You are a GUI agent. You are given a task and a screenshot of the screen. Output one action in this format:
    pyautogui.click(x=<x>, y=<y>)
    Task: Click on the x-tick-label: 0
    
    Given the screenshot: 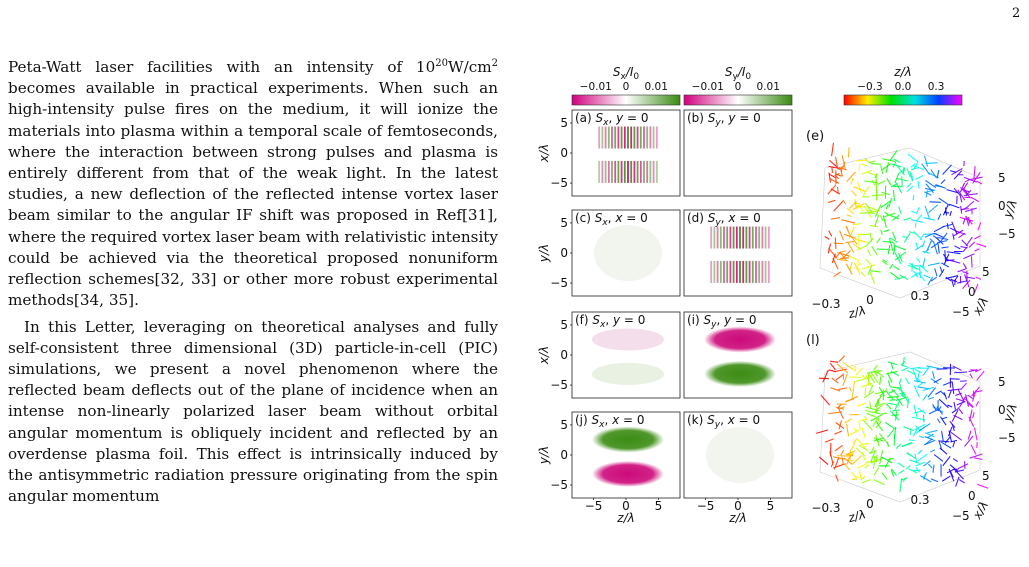 What is the action you would take?
    pyautogui.click(x=972, y=292)
    